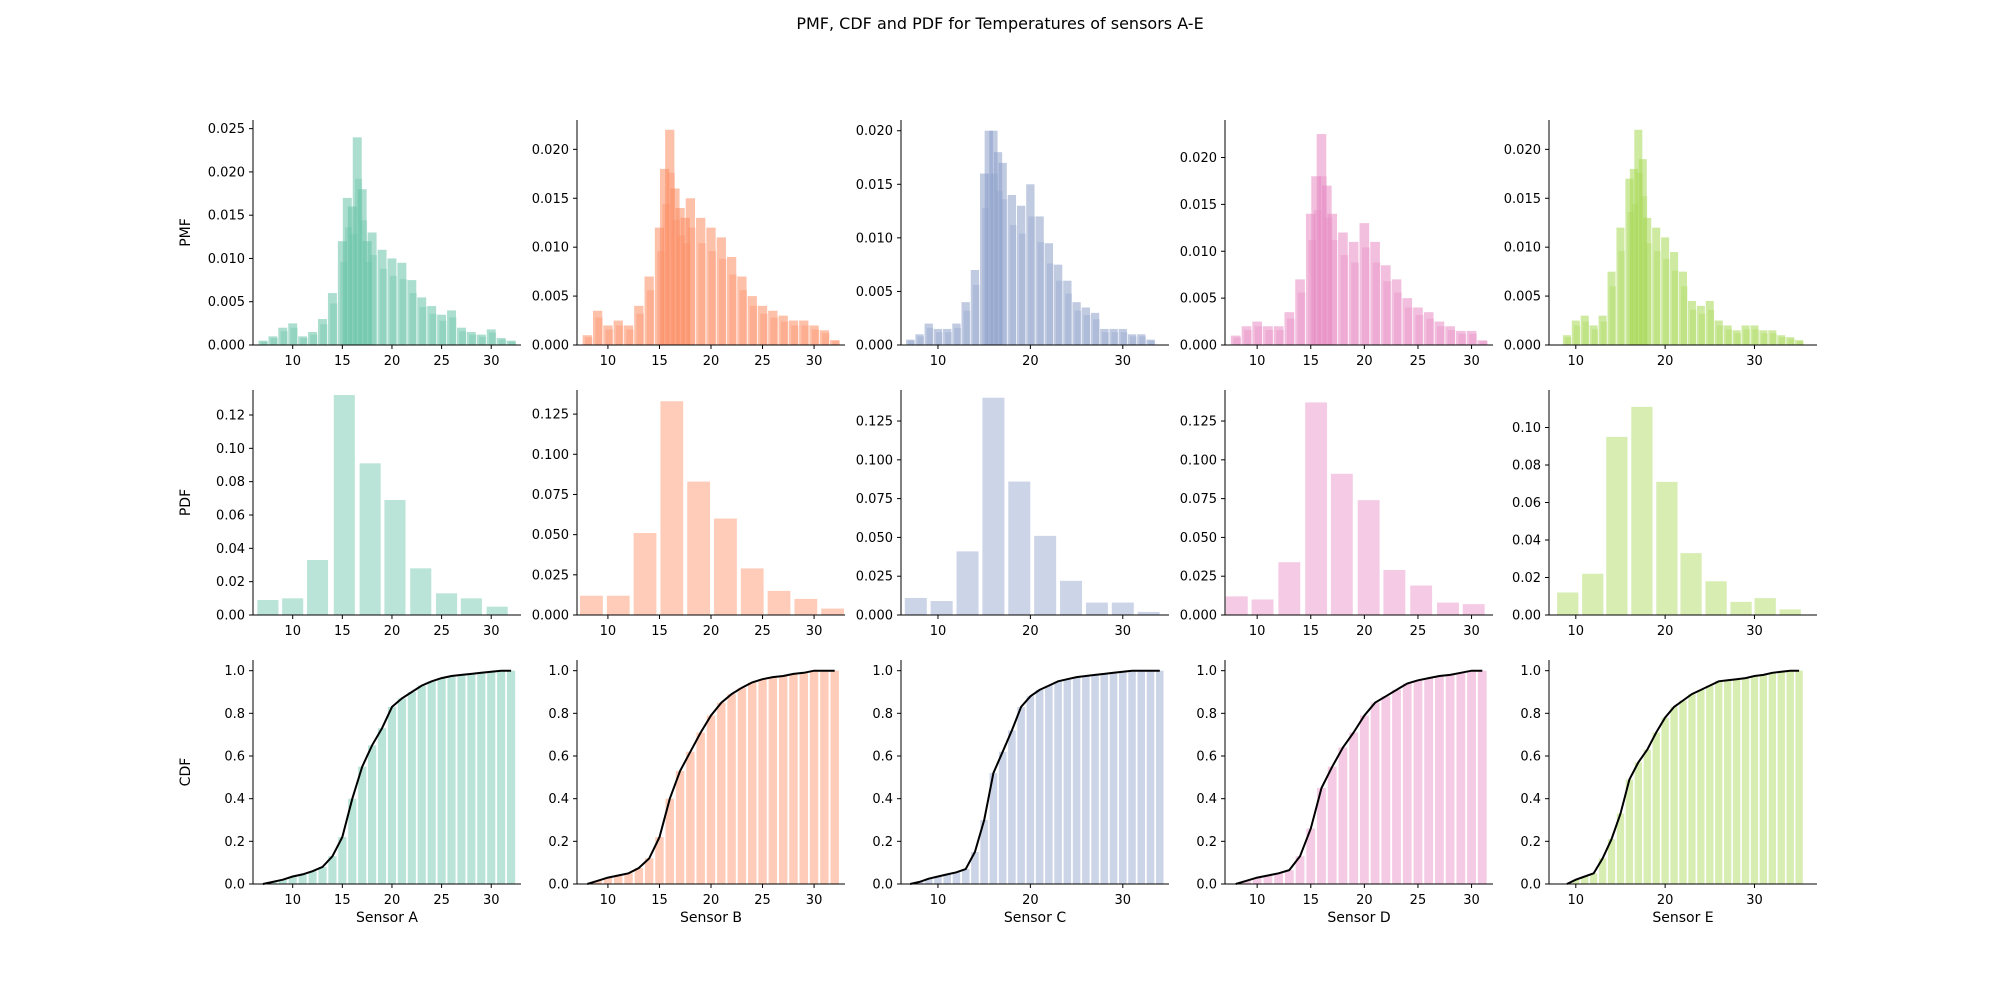 The height and width of the screenshot is (1000, 2000). Describe the element at coordinates (1522, 346) in the screenshot. I see `y-tick-label: 0.000` at that location.